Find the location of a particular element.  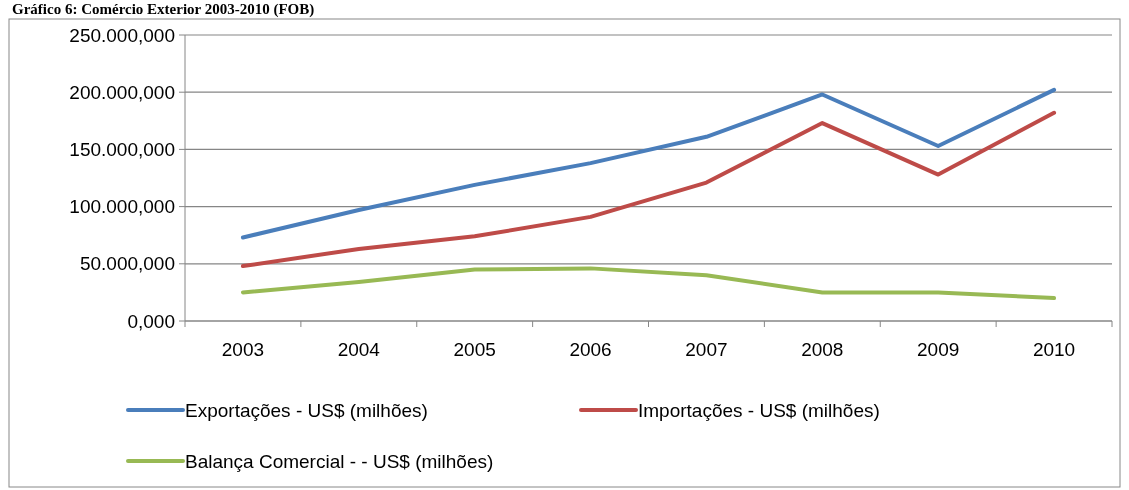

x-tick-label: 2010 is located at coordinates (1054, 349).